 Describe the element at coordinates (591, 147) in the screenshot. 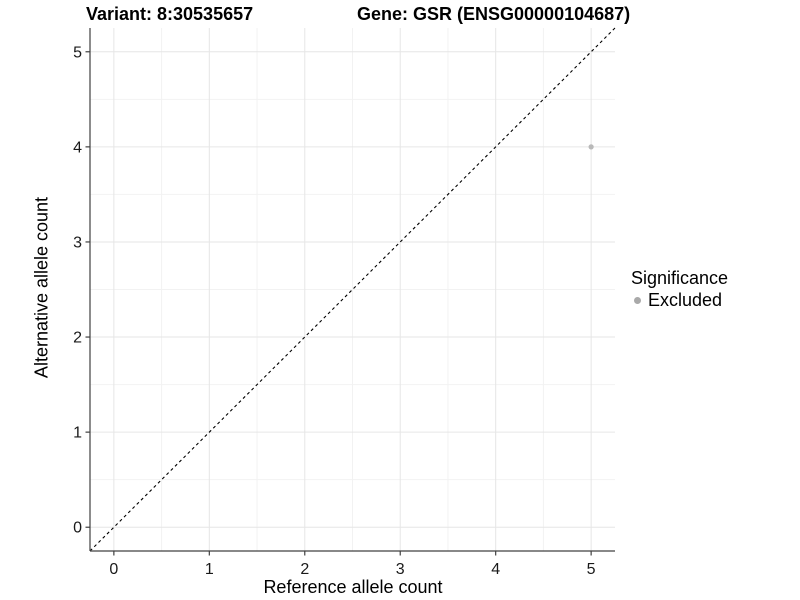

I see `data-point` at that location.